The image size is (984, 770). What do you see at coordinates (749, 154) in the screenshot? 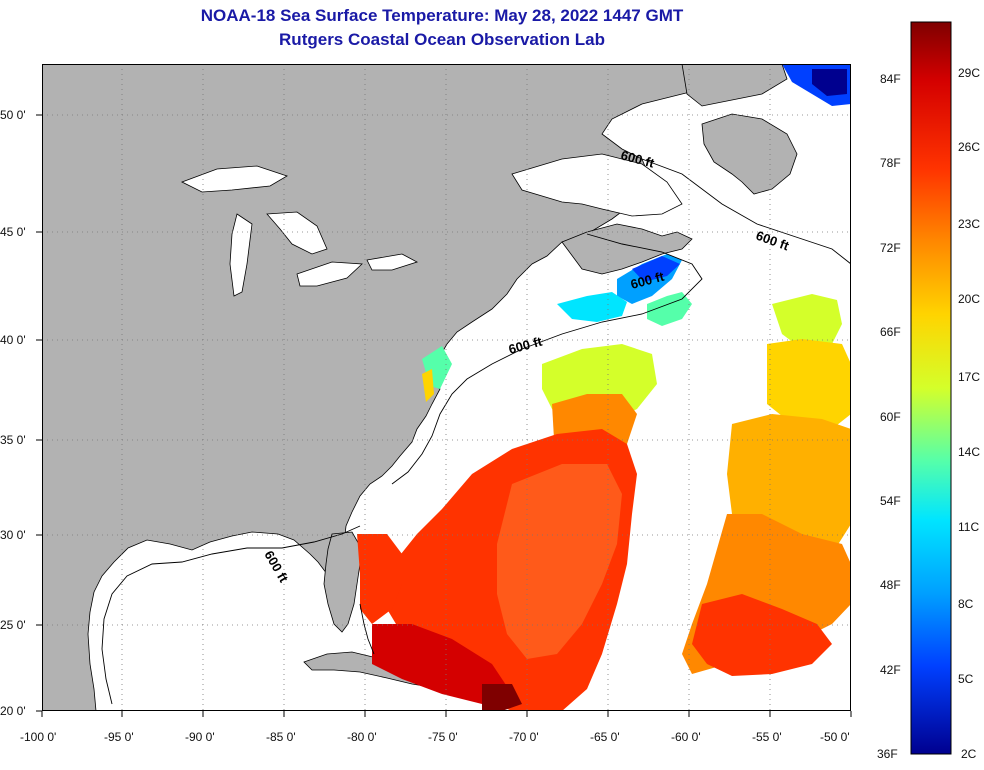
I see `land-newfoundland` at bounding box center [749, 154].